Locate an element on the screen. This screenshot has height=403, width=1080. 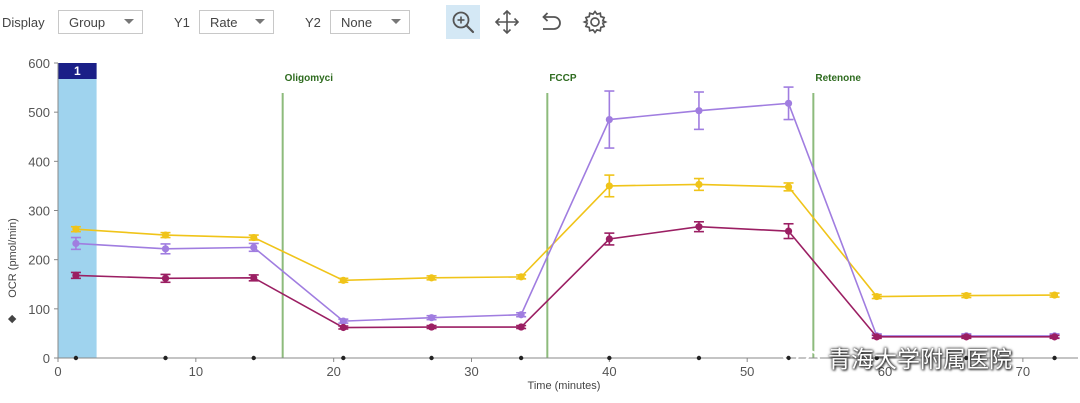
y1-select-value: Rate is located at coordinates (224, 22).